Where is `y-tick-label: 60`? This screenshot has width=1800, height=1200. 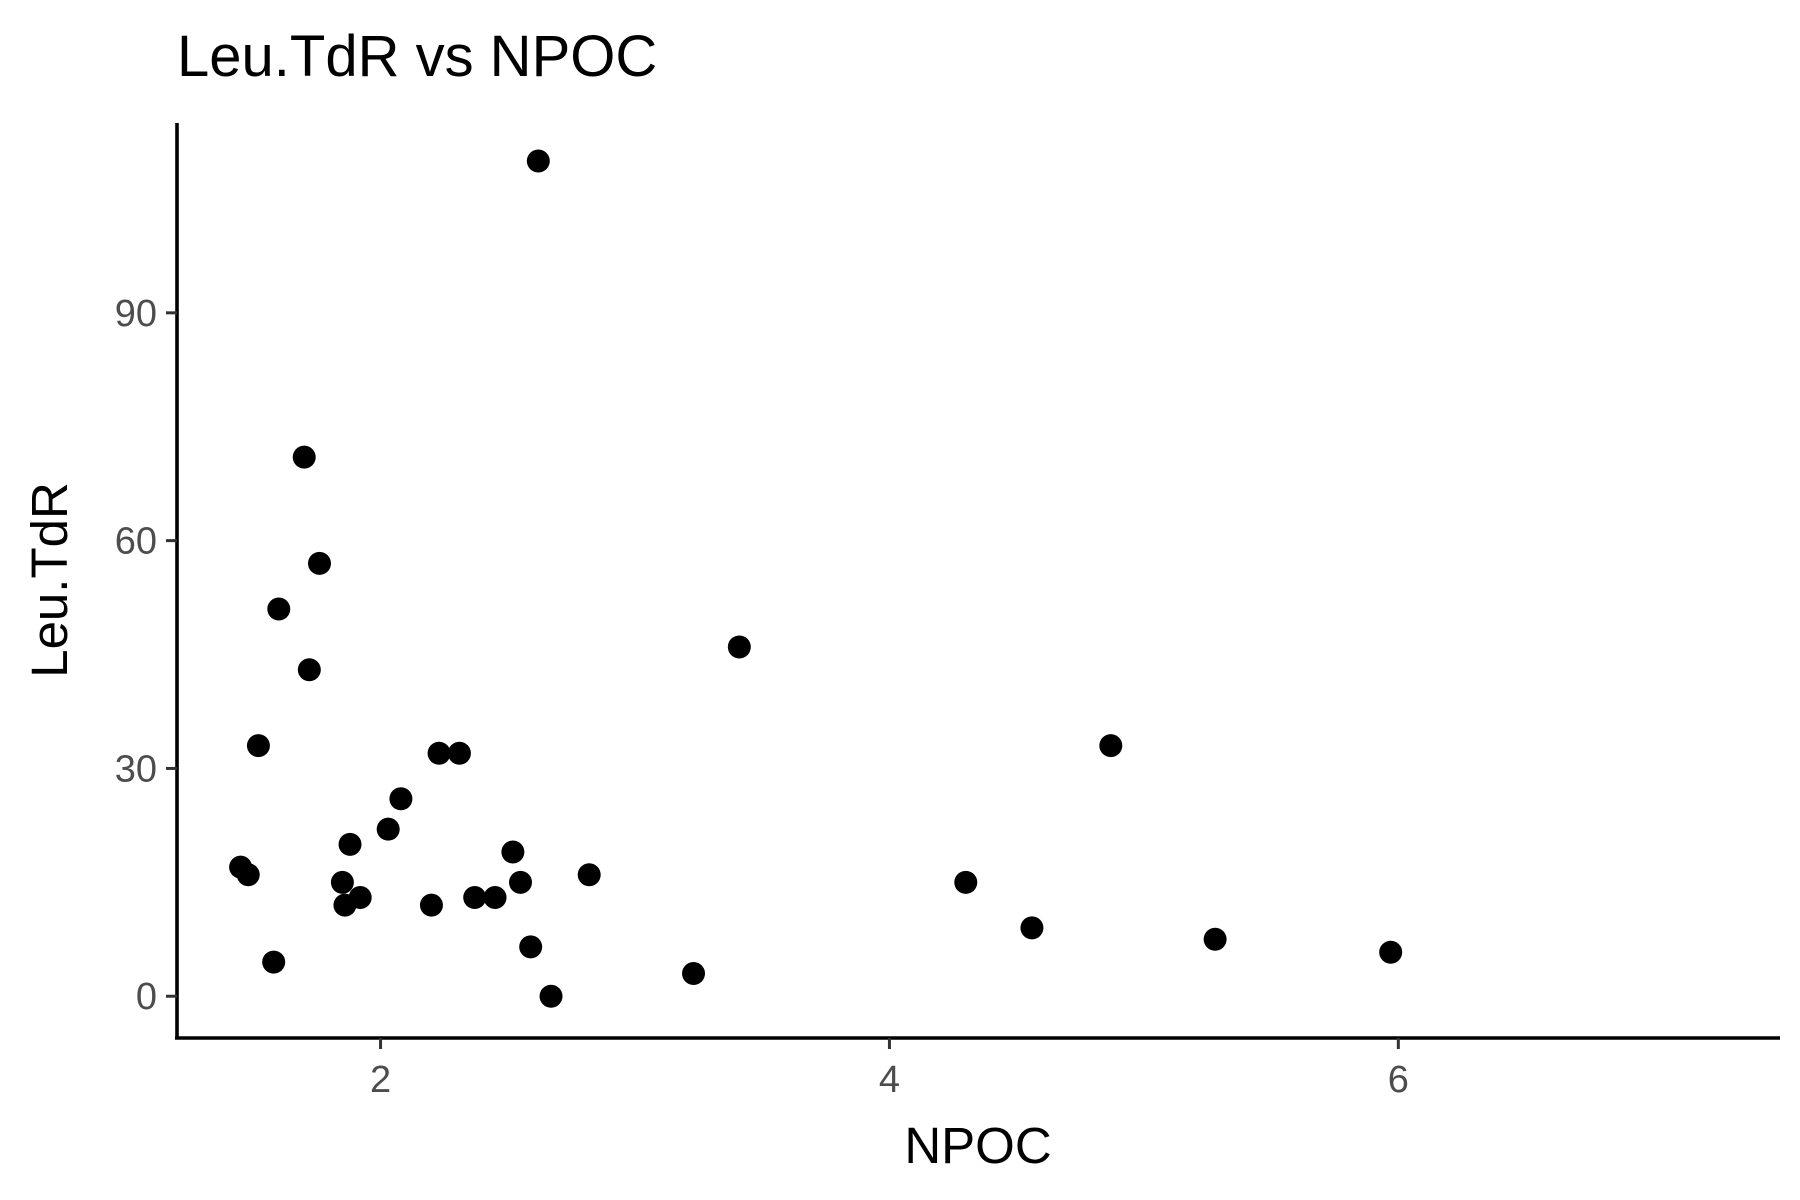
y-tick-label: 60 is located at coordinates (136, 542).